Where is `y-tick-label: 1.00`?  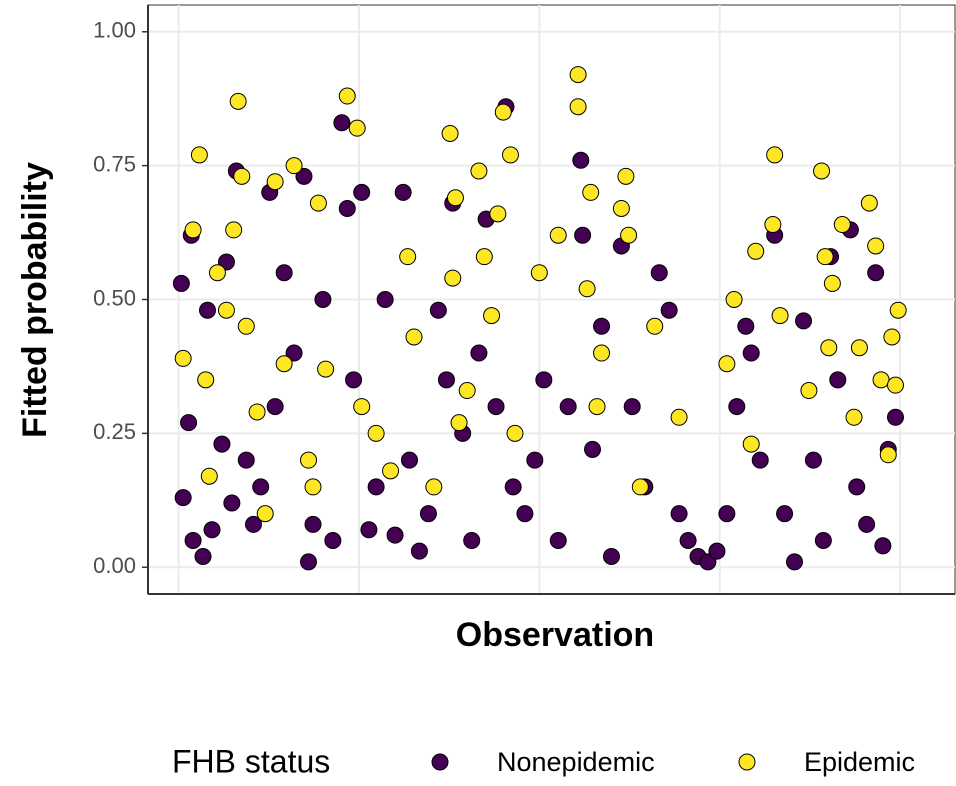 y-tick-label: 1.00 is located at coordinates (114, 30).